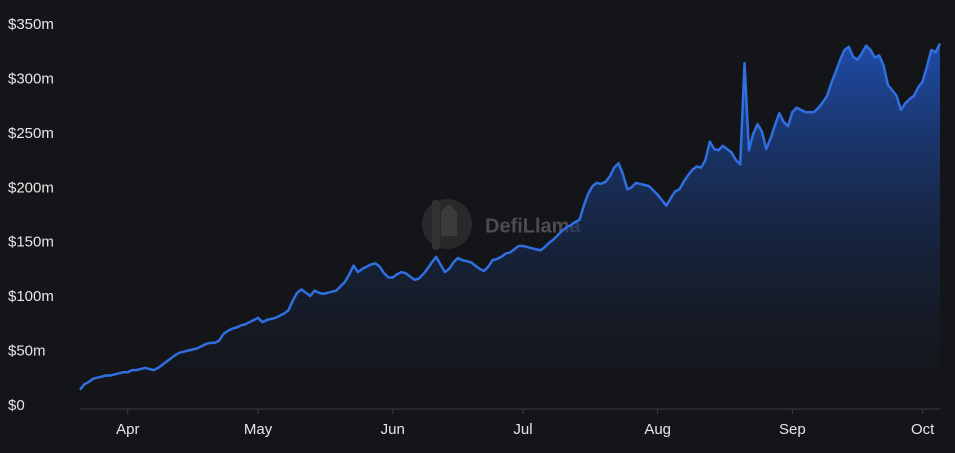 Image resolution: width=955 pixels, height=453 pixels. What do you see at coordinates (16, 405) in the screenshot?
I see `y-tick-label: $0` at bounding box center [16, 405].